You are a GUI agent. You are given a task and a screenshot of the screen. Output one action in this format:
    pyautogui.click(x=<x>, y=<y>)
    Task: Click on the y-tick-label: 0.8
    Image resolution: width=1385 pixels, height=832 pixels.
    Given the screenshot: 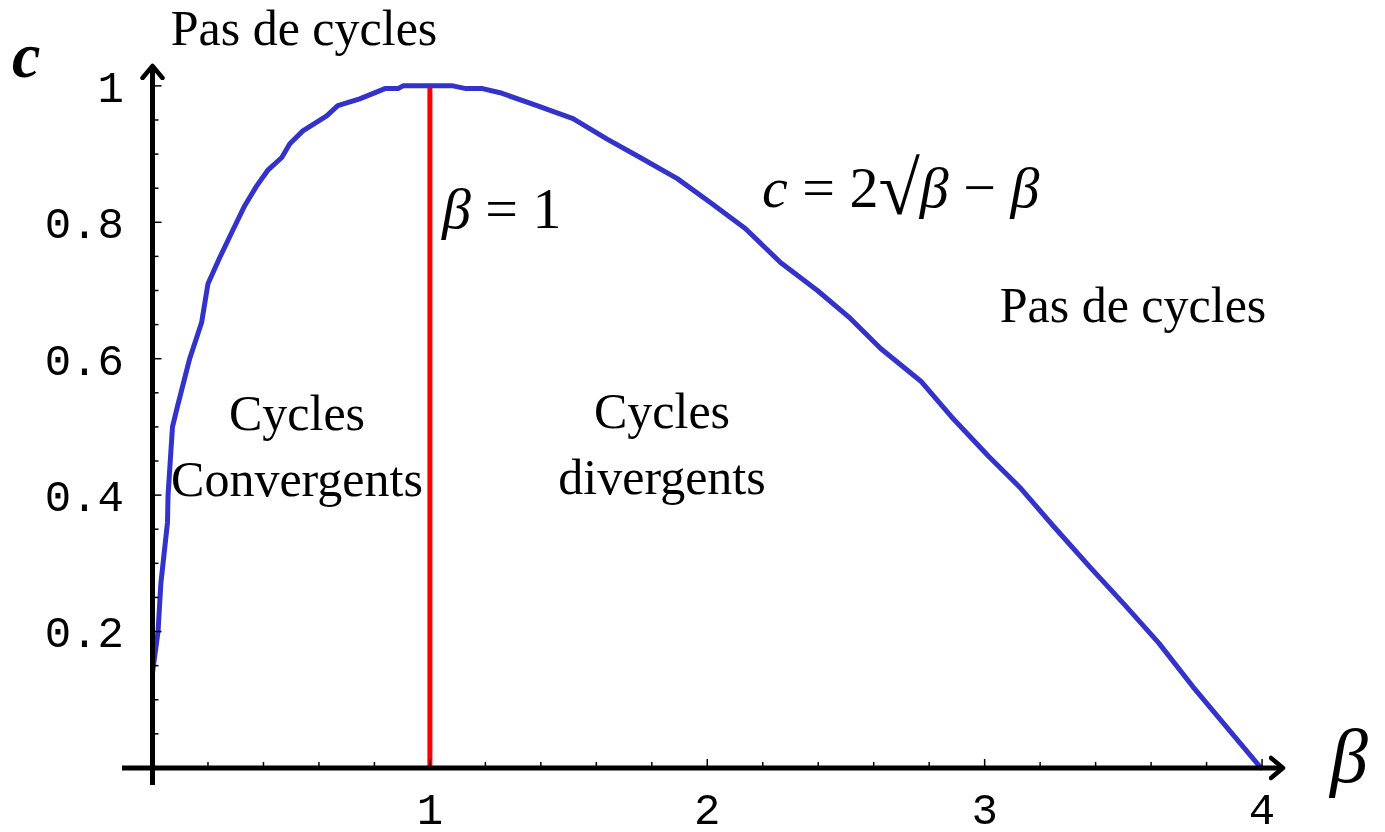 What is the action you would take?
    pyautogui.click(x=84, y=226)
    